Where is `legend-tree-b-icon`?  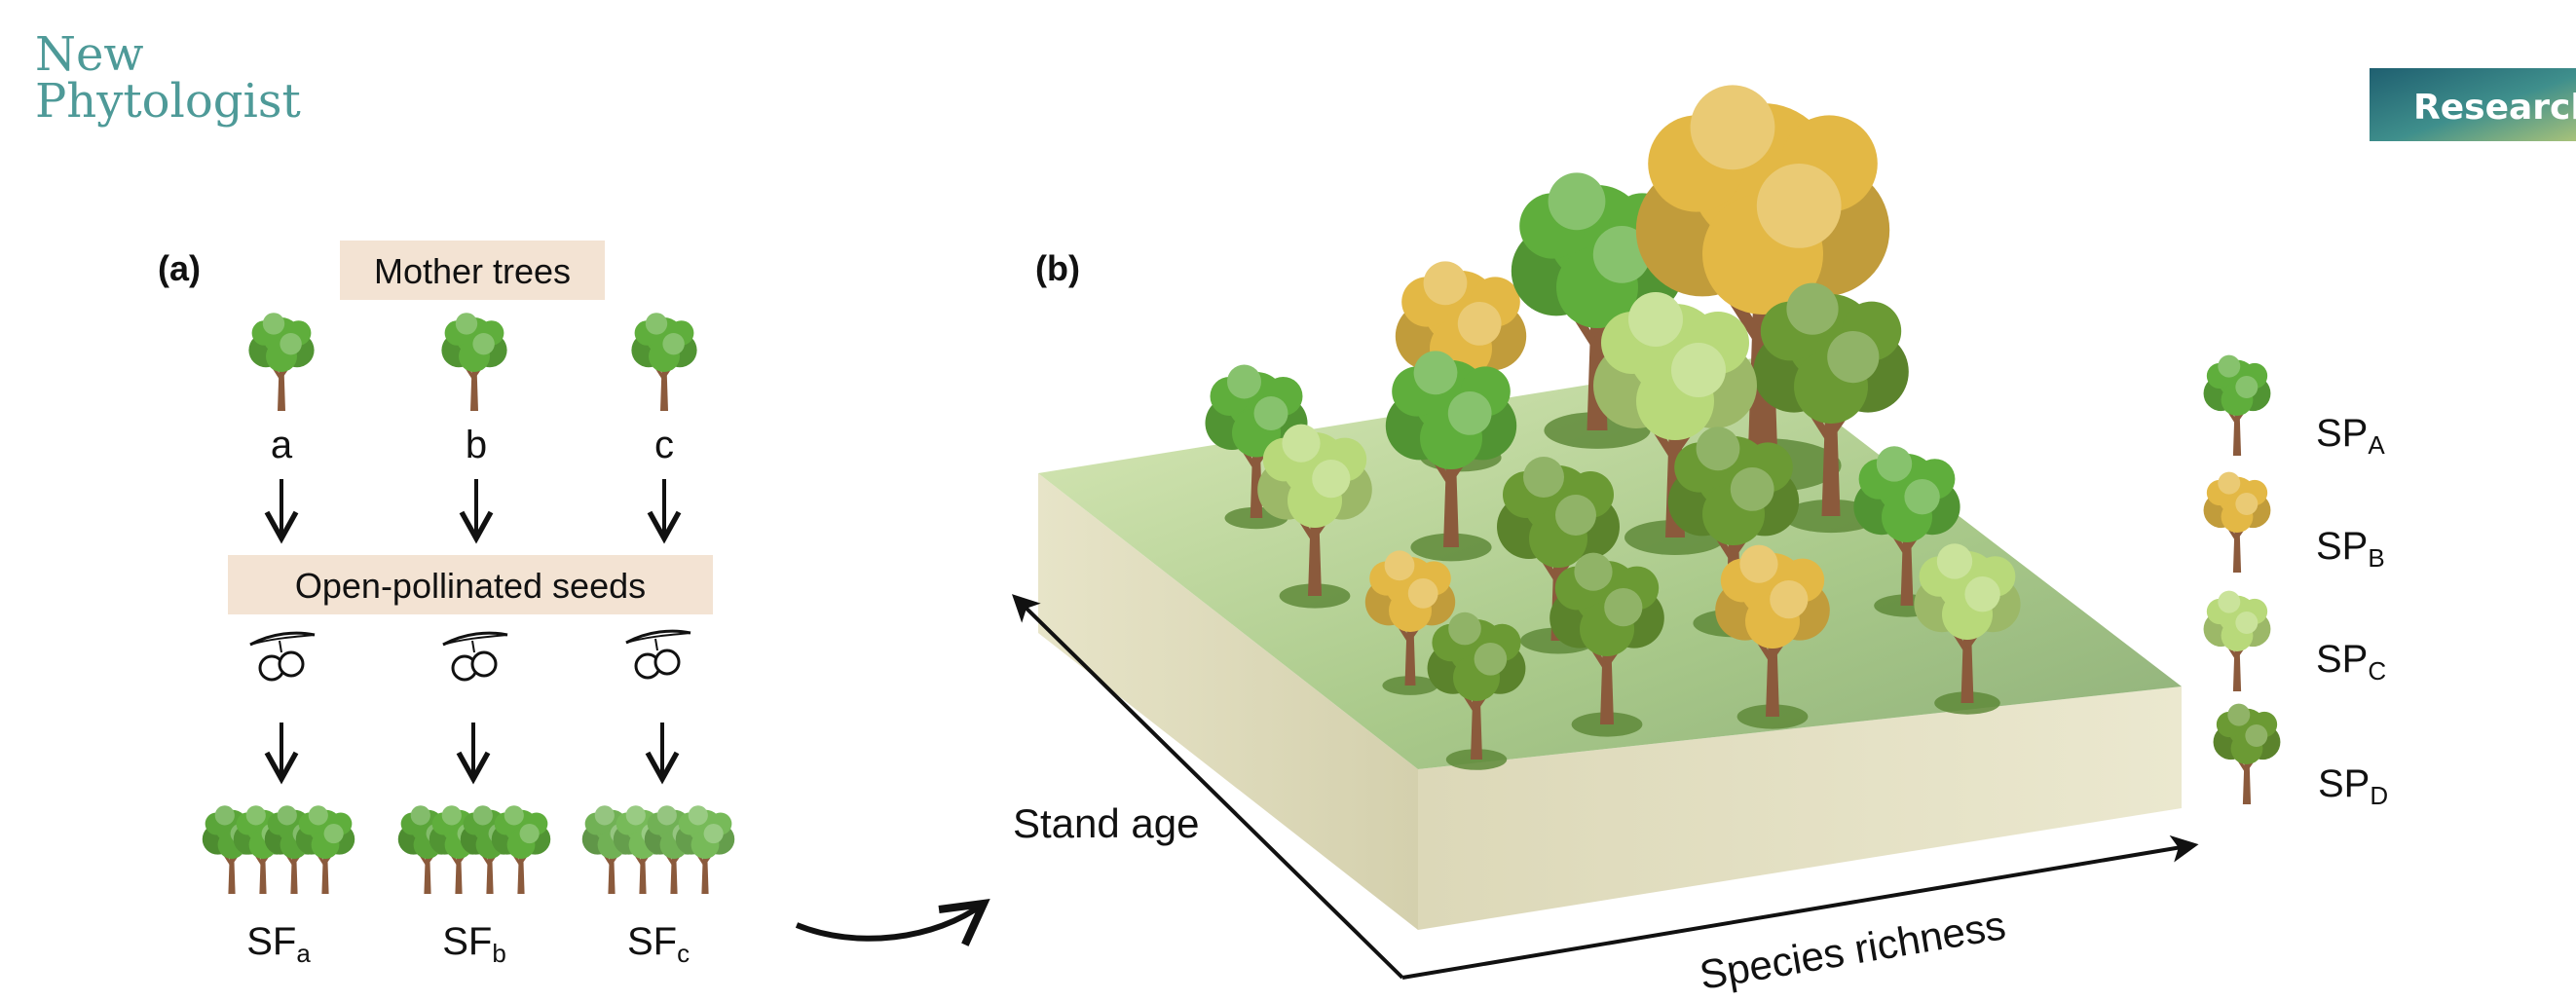
legend-tree-b-icon is located at coordinates (2237, 522).